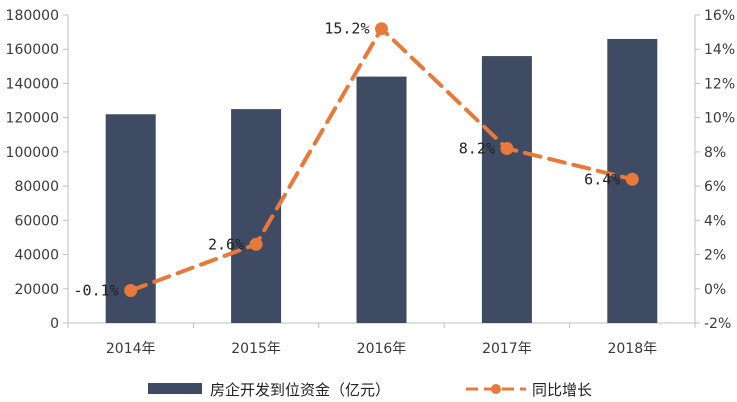 This screenshot has height=402, width=737. Describe the element at coordinates (32, 50) in the screenshot. I see `y-left-tick-label: 160000` at that location.